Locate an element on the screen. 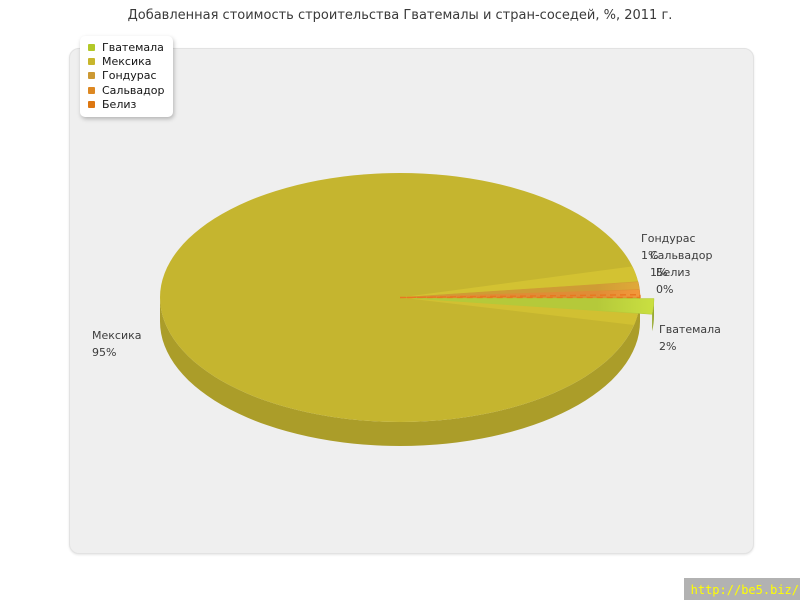  legend-label: Белиз is located at coordinates (119, 104).